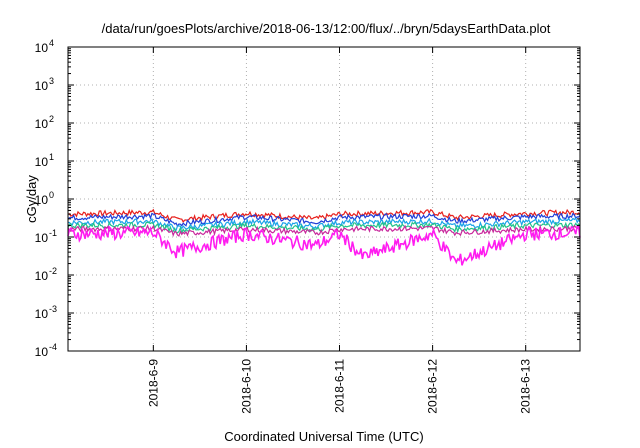 This screenshot has width=640, height=448. Describe the element at coordinates (53, 233) in the screenshot. I see `y-tick-exponent: -1` at that location.